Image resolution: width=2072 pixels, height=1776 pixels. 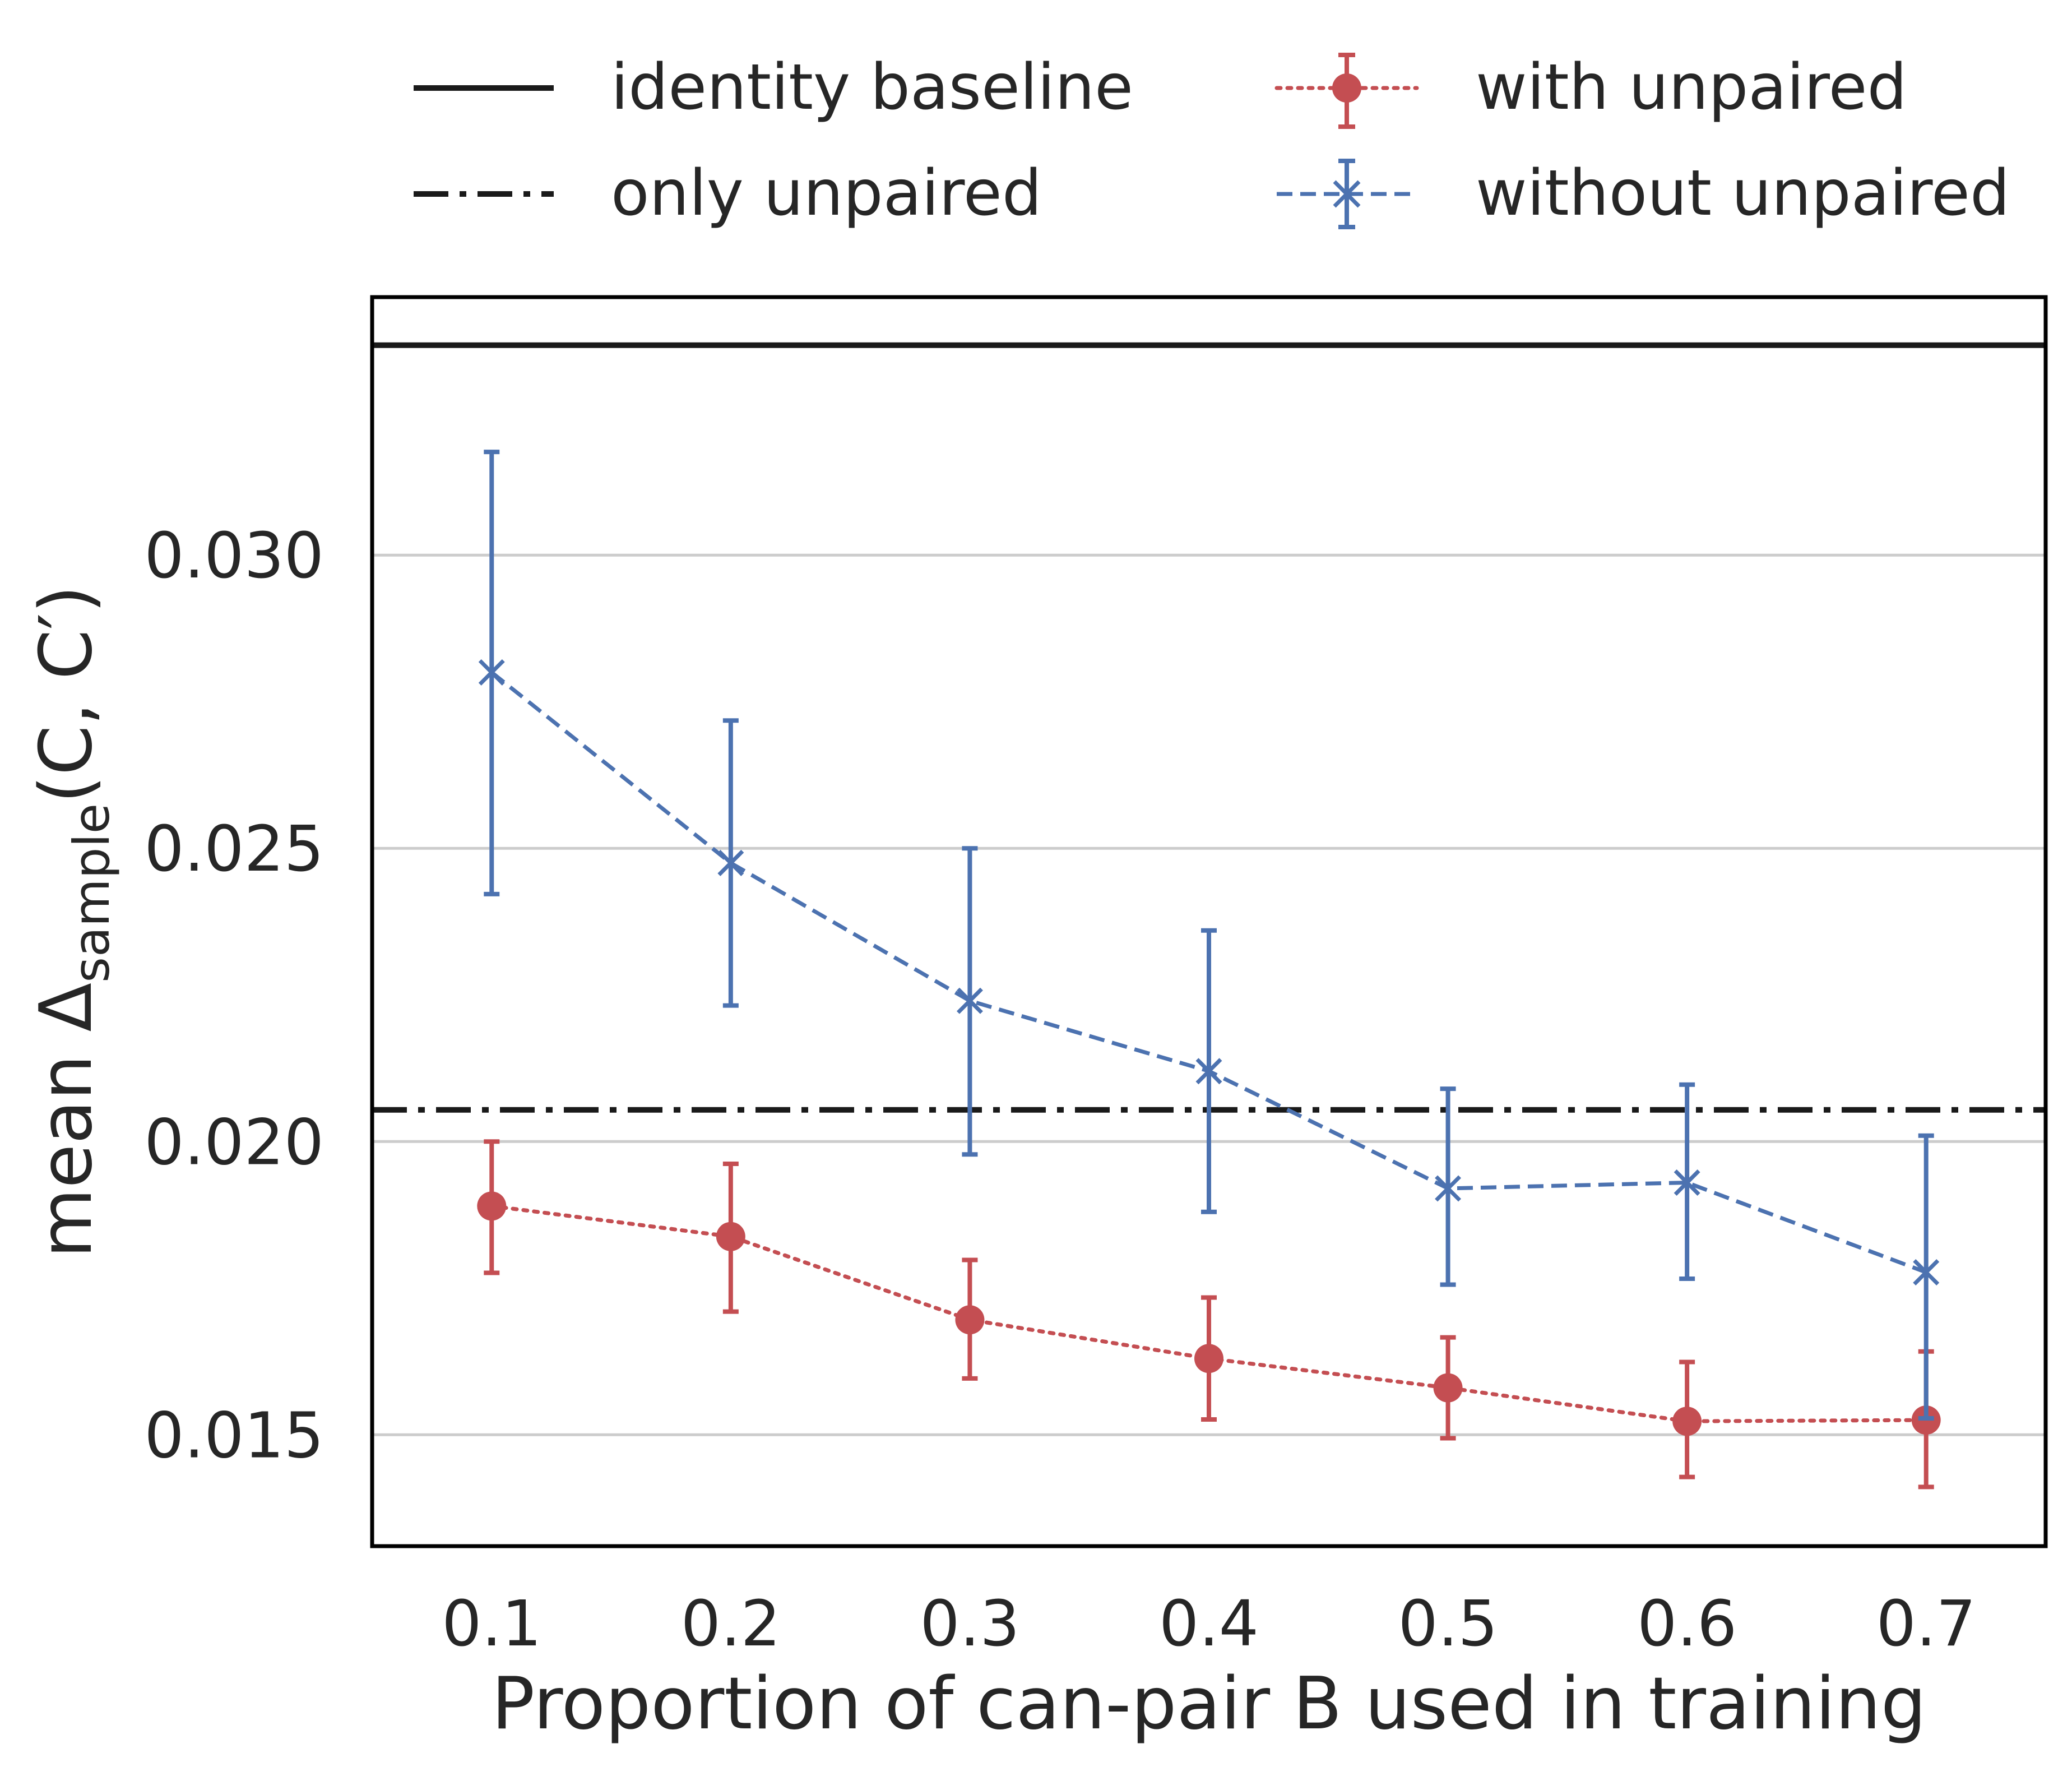 I want to click on series-with-unpaired, so click(x=1209, y=1314).